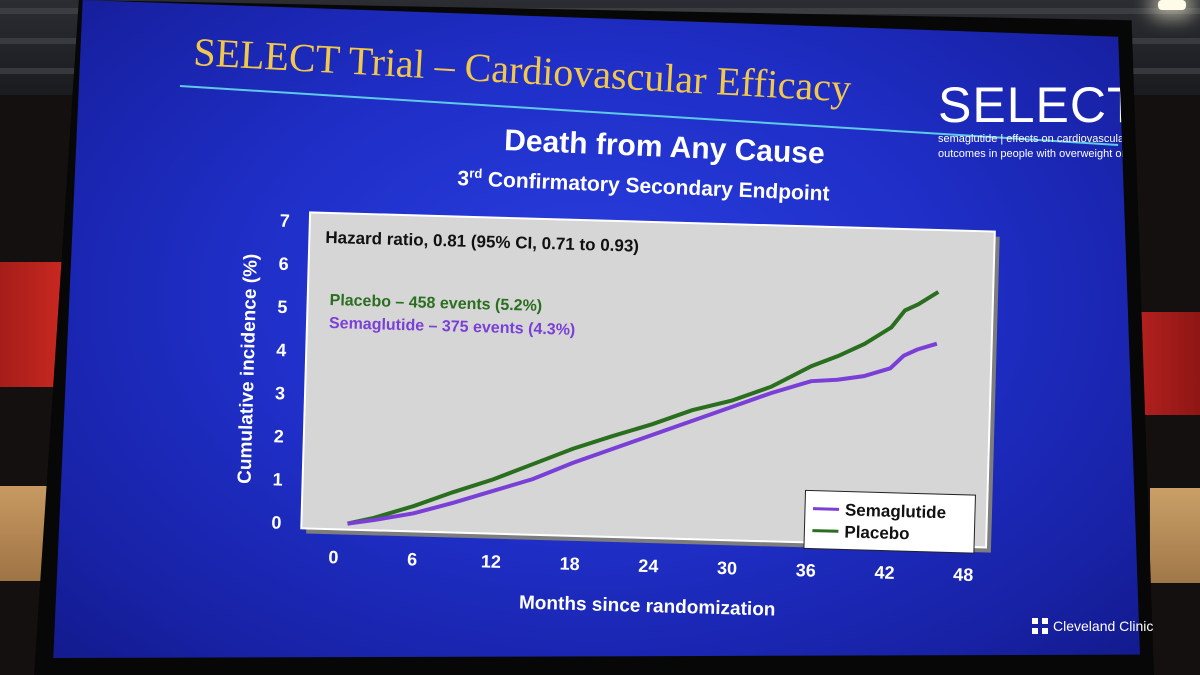  I want to click on y-tick-label: 6, so click(283, 264).